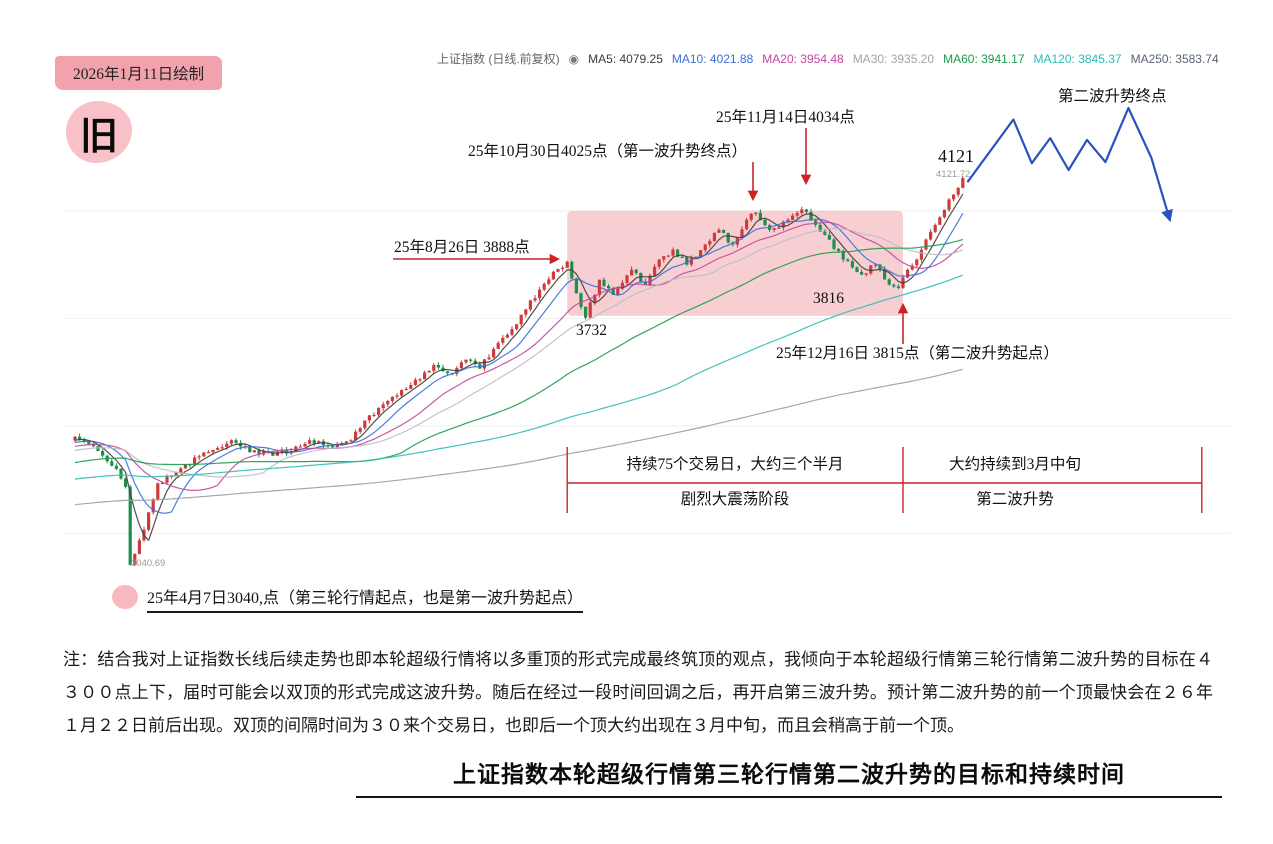 This screenshot has width=1273, height=844. What do you see at coordinates (1174, 58) in the screenshot?
I see `ma250-value: MA250: 3583.74` at bounding box center [1174, 58].